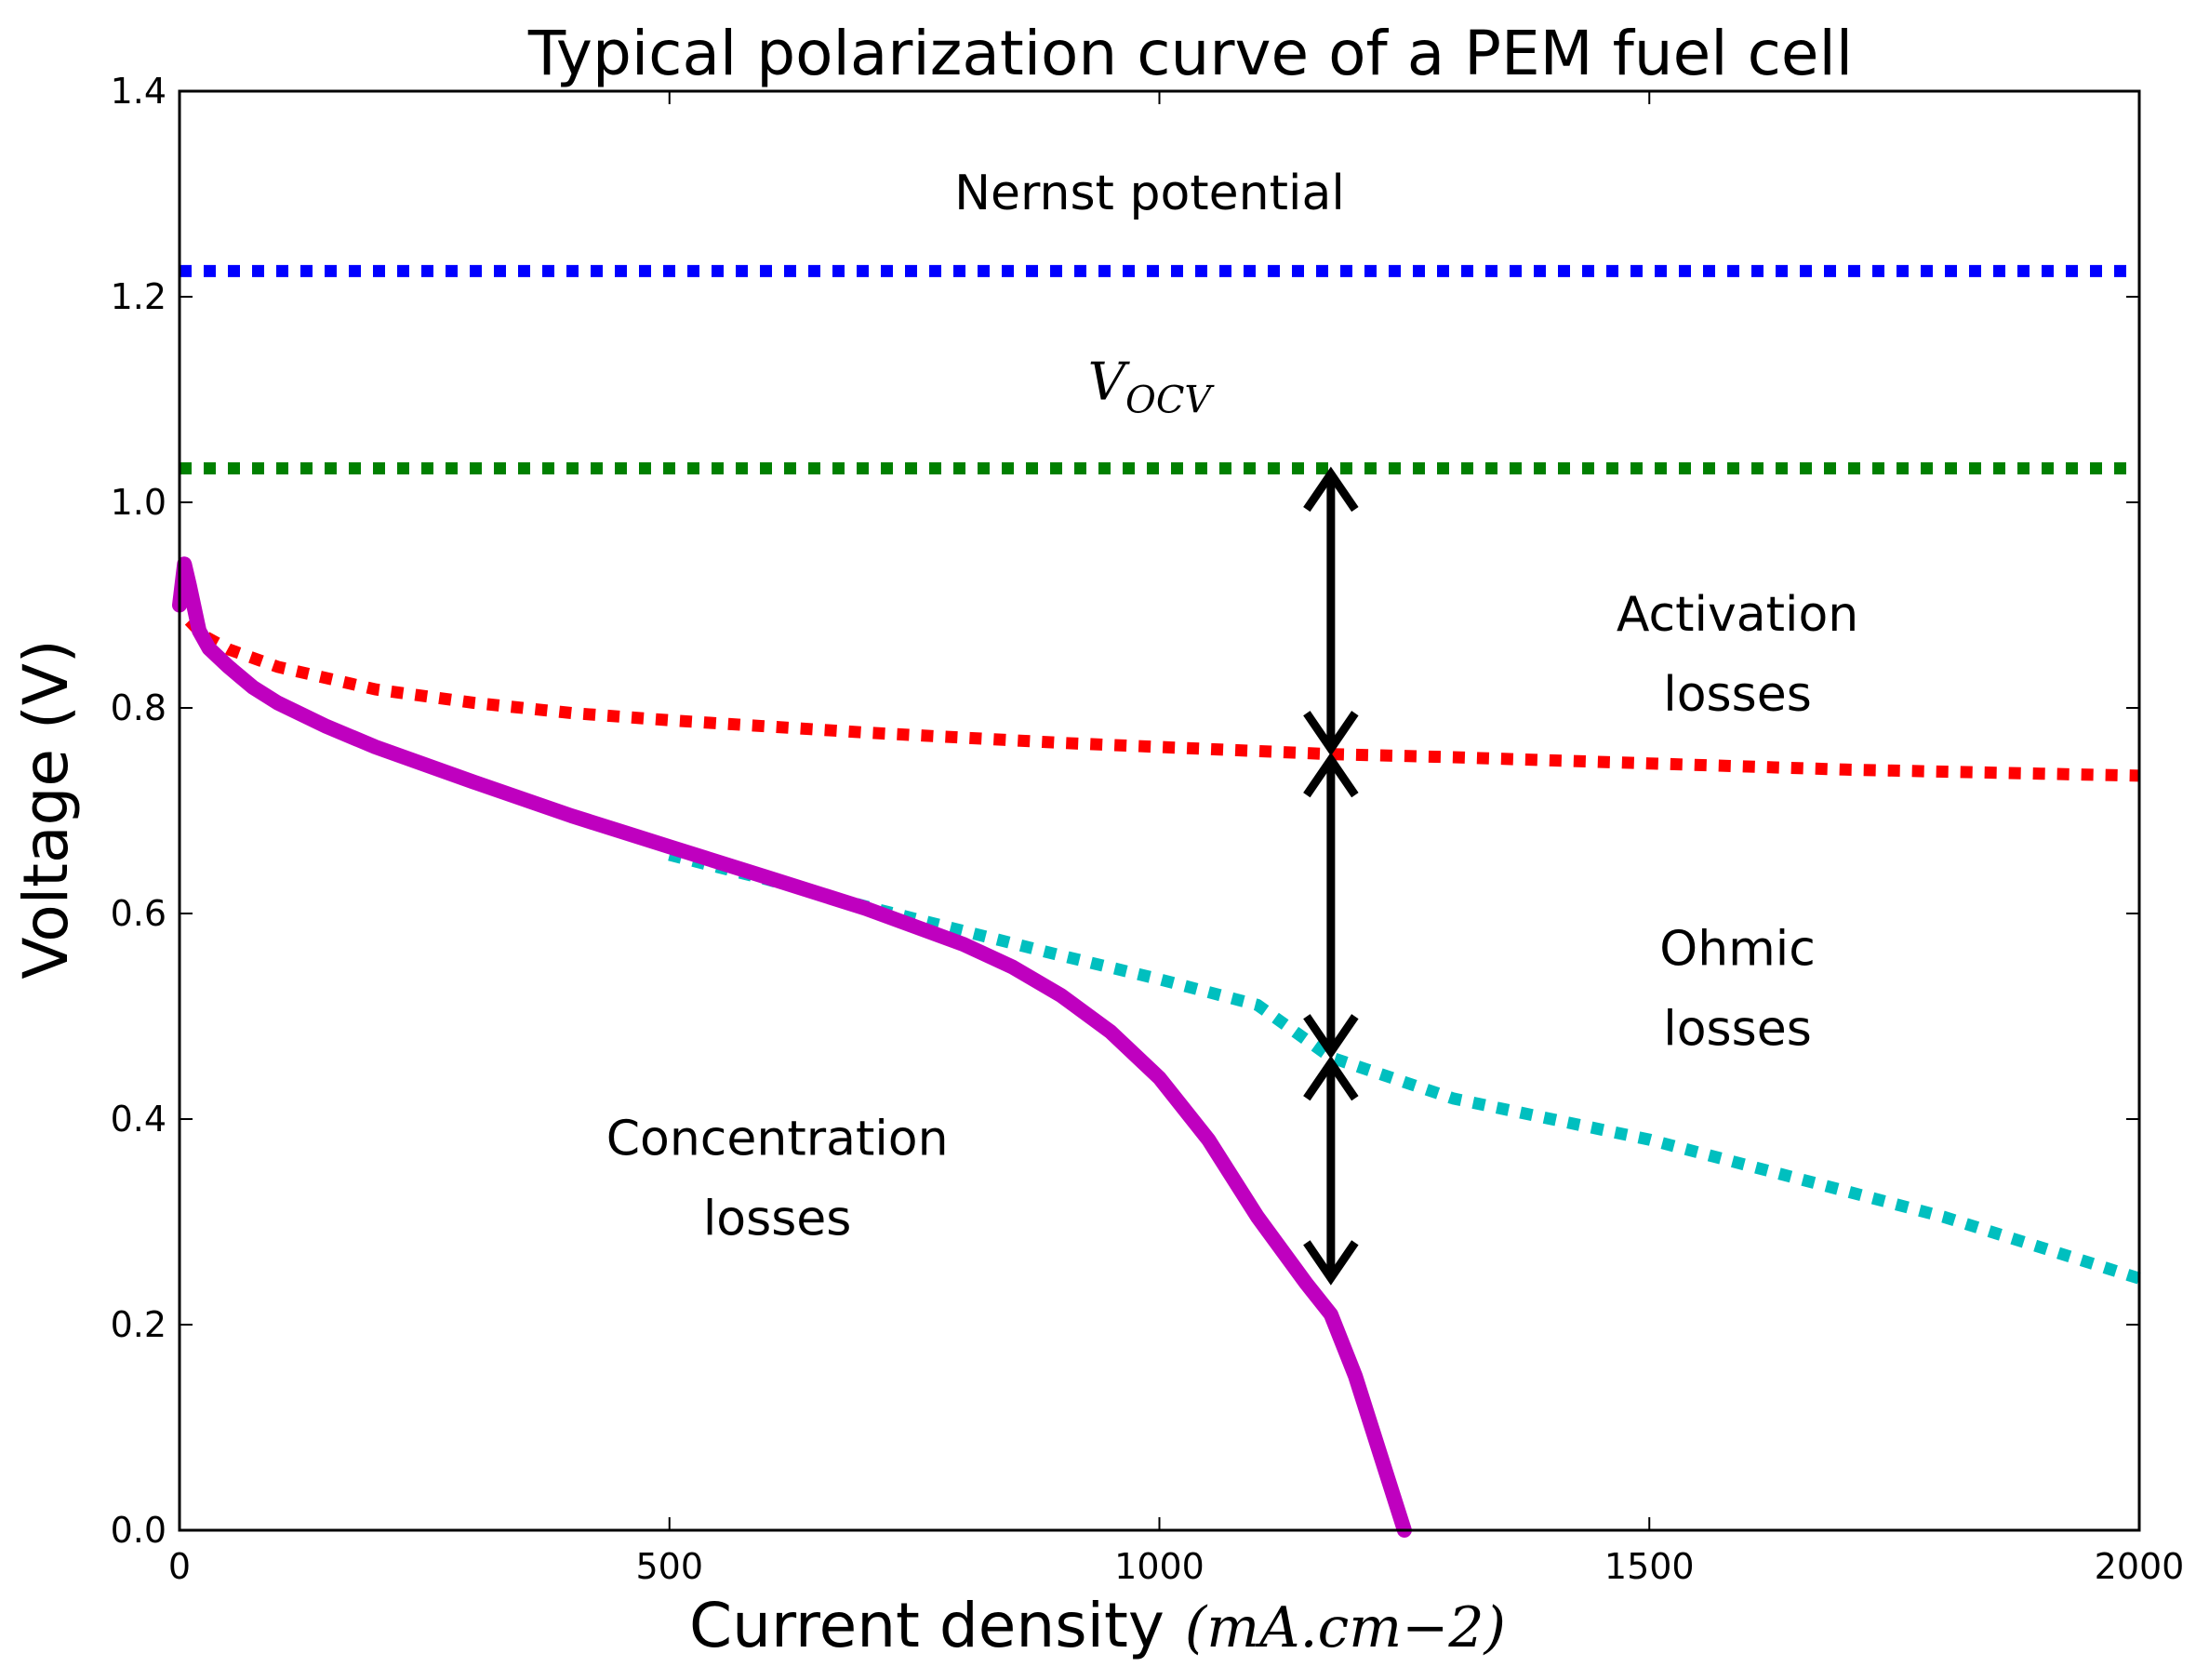 This screenshot has height=1680, width=2196. Describe the element at coordinates (1331, 775) in the screenshot. I see `ohmic-arrow-head-top` at that location.